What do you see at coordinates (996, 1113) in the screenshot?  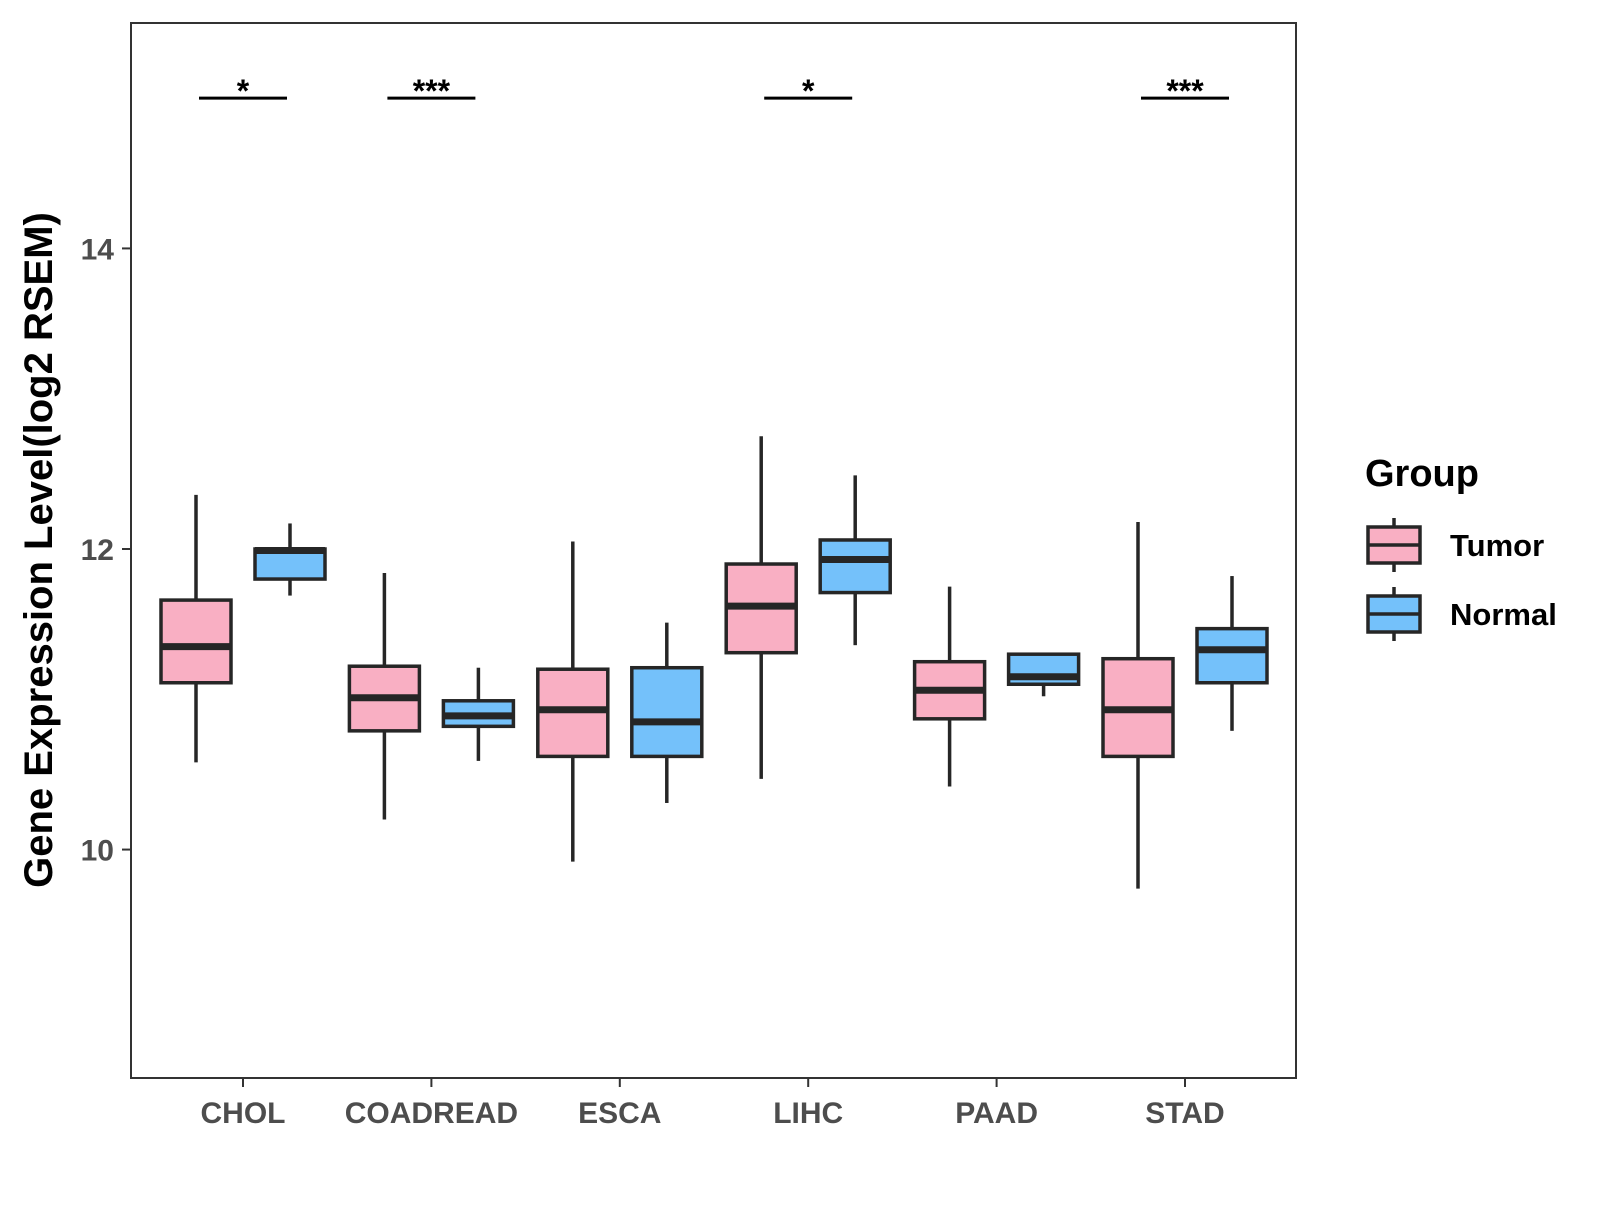 I see `x-tick-label-paad: PAAD` at bounding box center [996, 1113].